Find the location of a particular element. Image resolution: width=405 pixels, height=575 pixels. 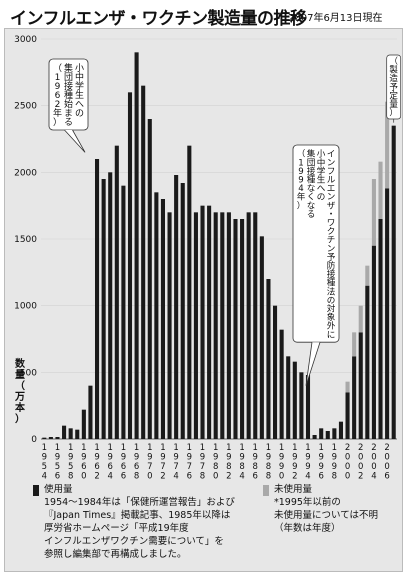

bar-used-1982 is located at coordinates (228, 325).